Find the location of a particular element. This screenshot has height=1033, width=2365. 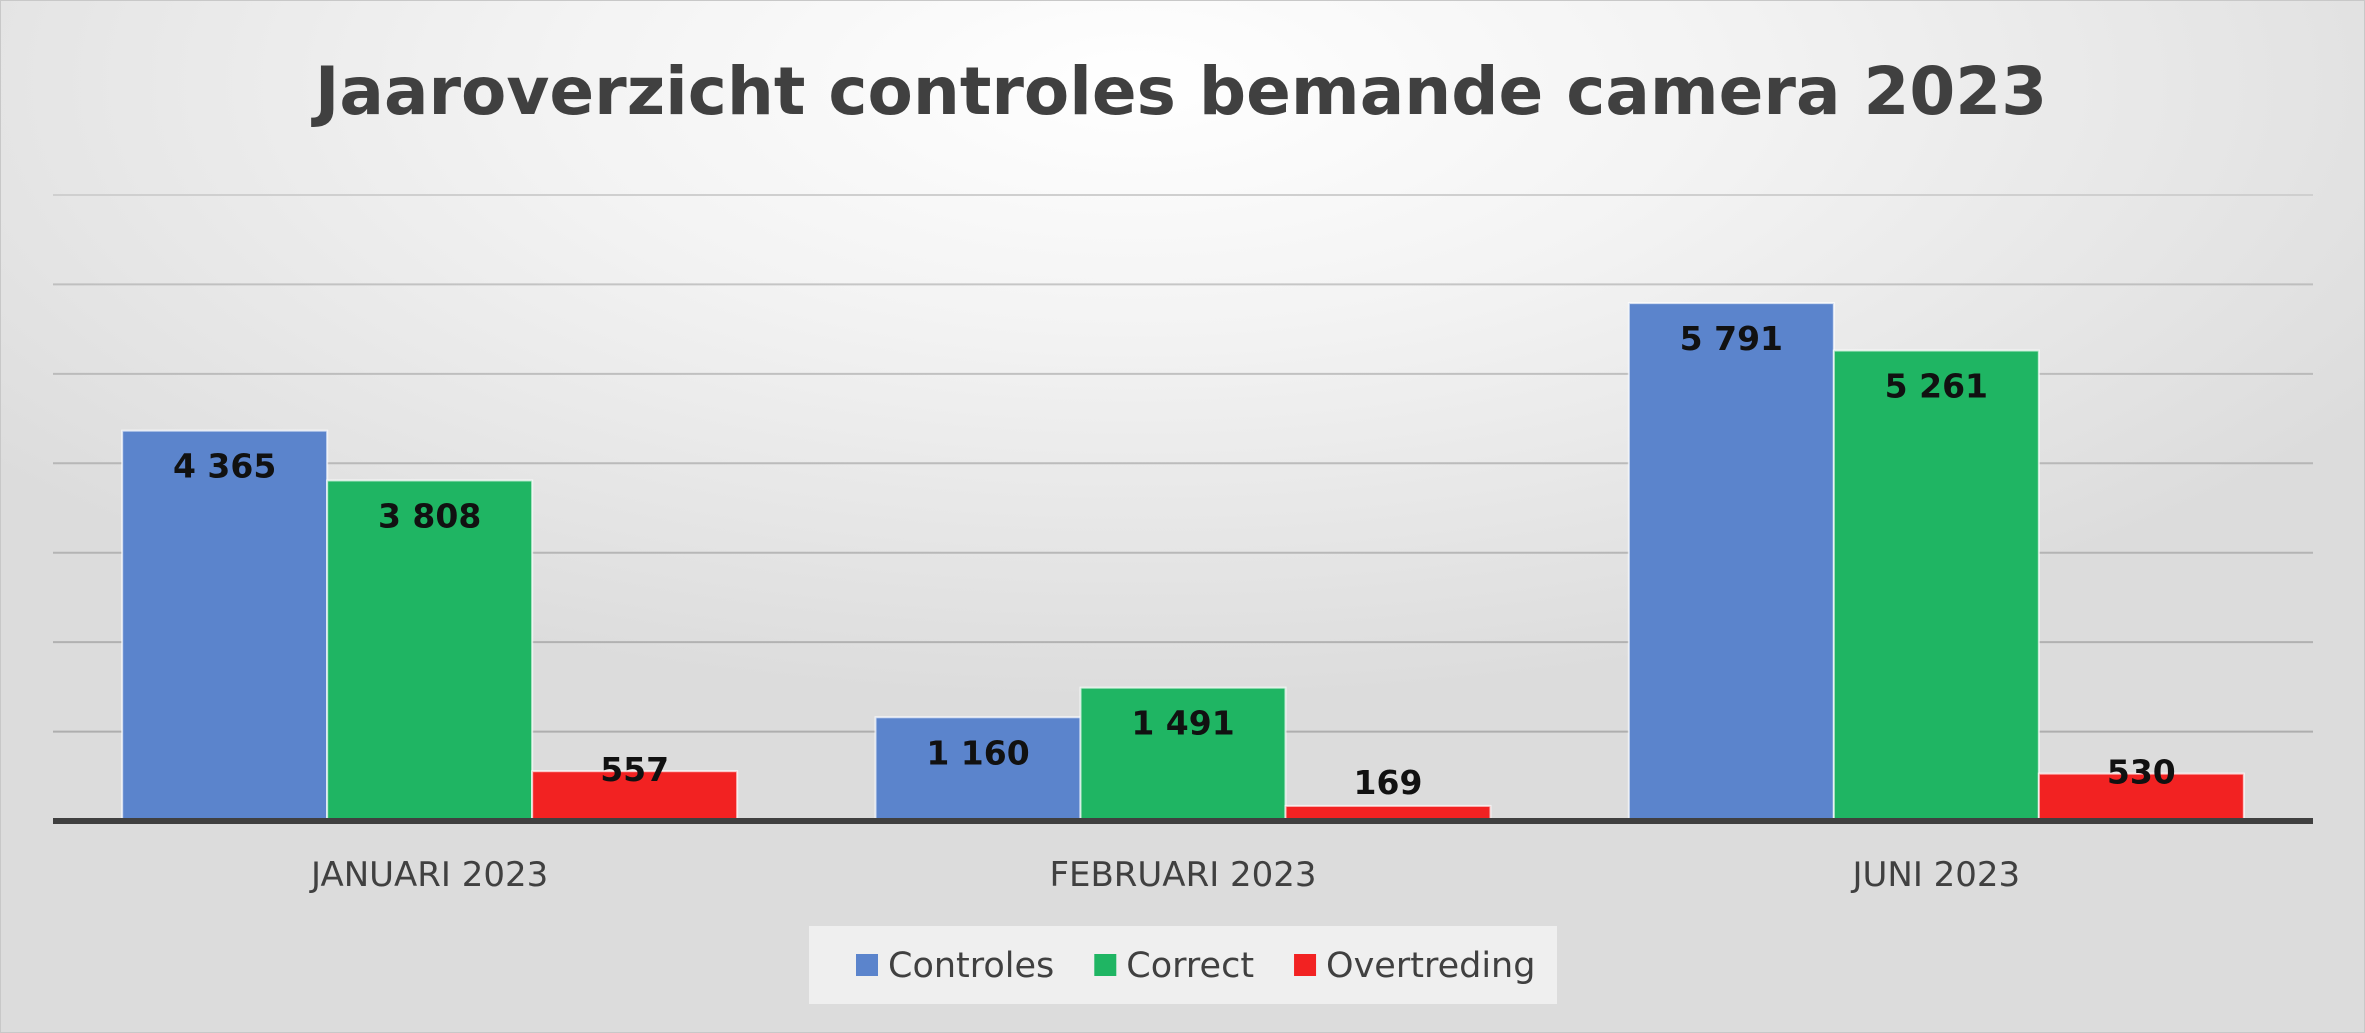

x-axis-ticks: JANUARI 2023 FEBRUARI 2023 JUNI 2023 is located at coordinates (1164, 875).